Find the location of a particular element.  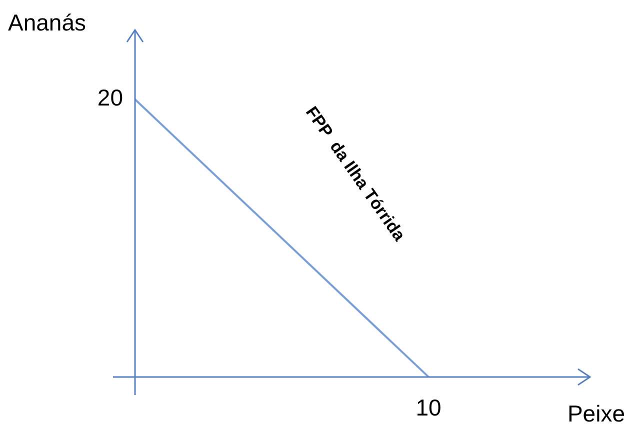

annotation: 20 is located at coordinates (110, 97).